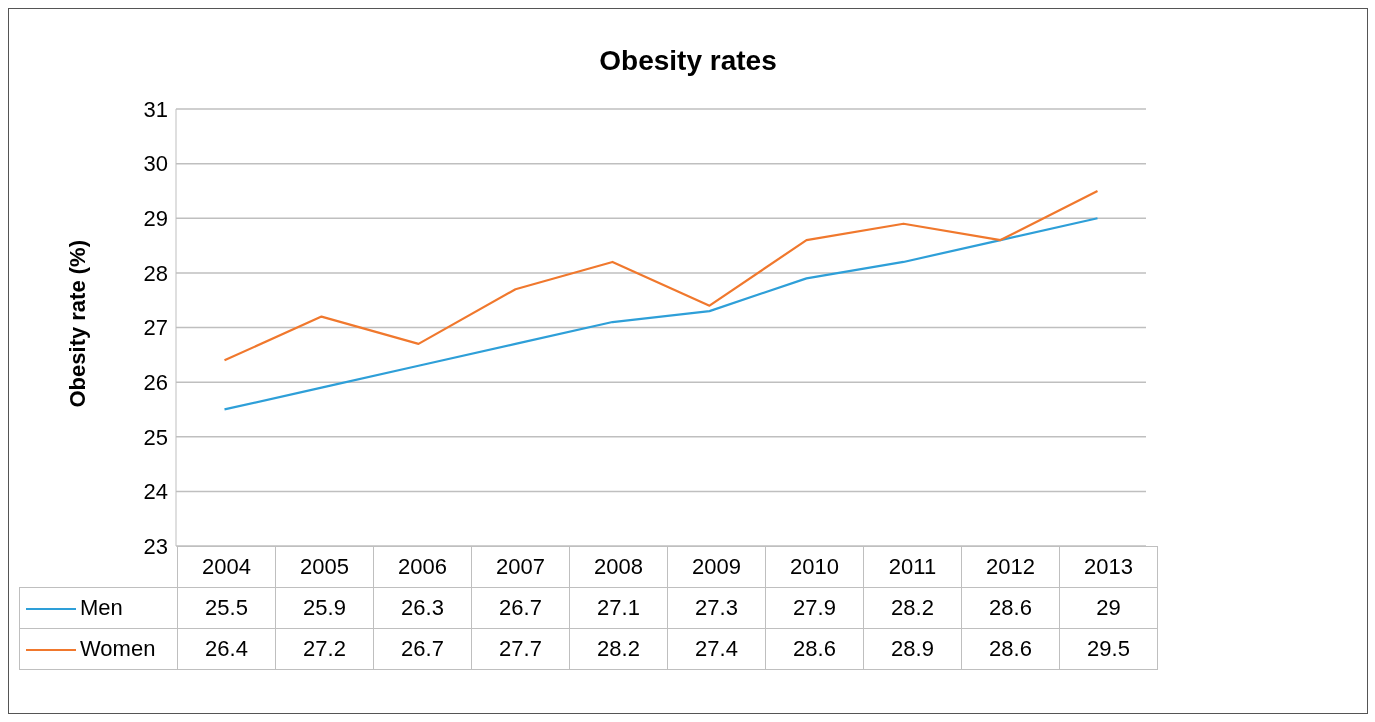 Image resolution: width=1375 pixels, height=722 pixels. I want to click on y-tick-label: 30, so click(155, 164).